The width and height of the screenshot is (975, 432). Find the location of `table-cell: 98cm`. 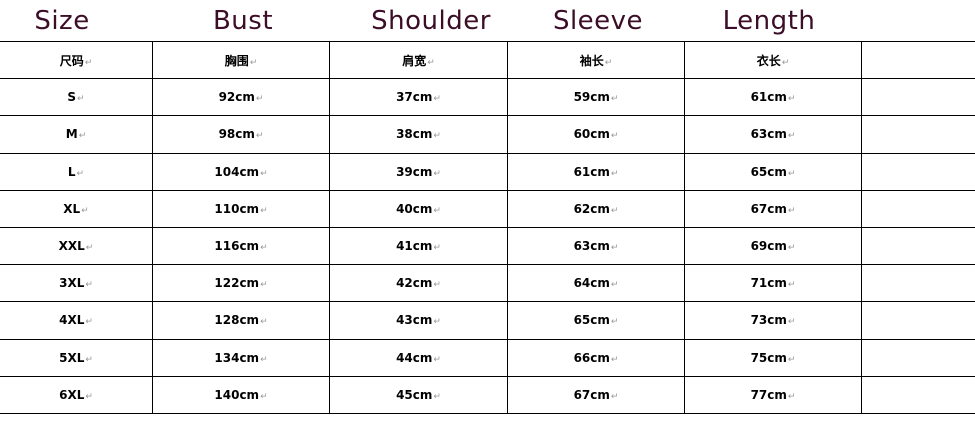

table-cell: 98cm is located at coordinates (241, 134).